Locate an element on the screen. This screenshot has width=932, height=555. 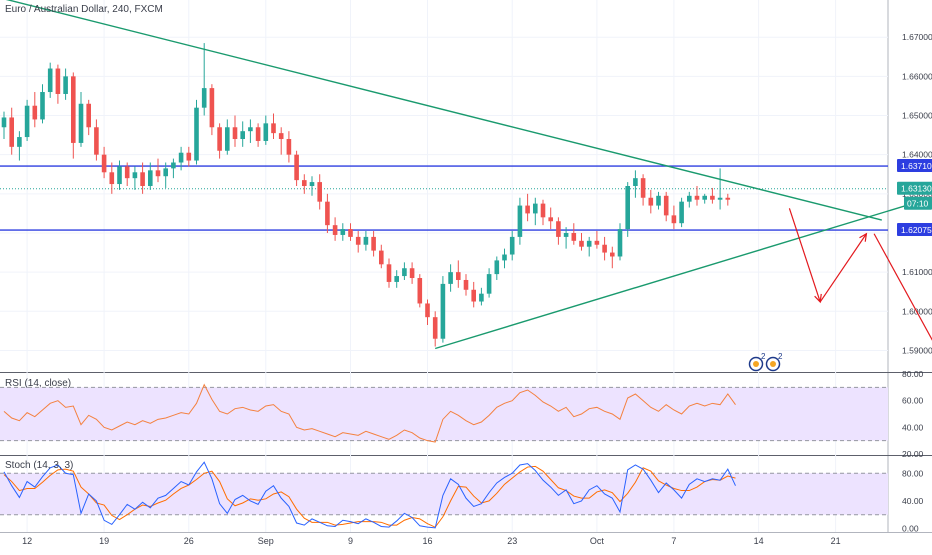
time-tick-label: 12 is located at coordinates (27, 541).